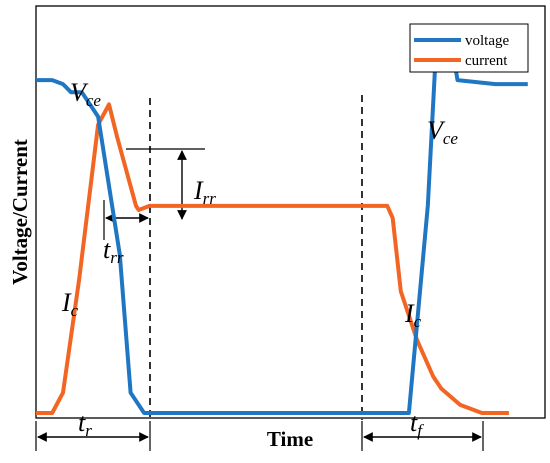 The width and height of the screenshot is (550, 463). Describe the element at coordinates (204, 192) in the screenshot. I see `irr-label: Irr` at that location.